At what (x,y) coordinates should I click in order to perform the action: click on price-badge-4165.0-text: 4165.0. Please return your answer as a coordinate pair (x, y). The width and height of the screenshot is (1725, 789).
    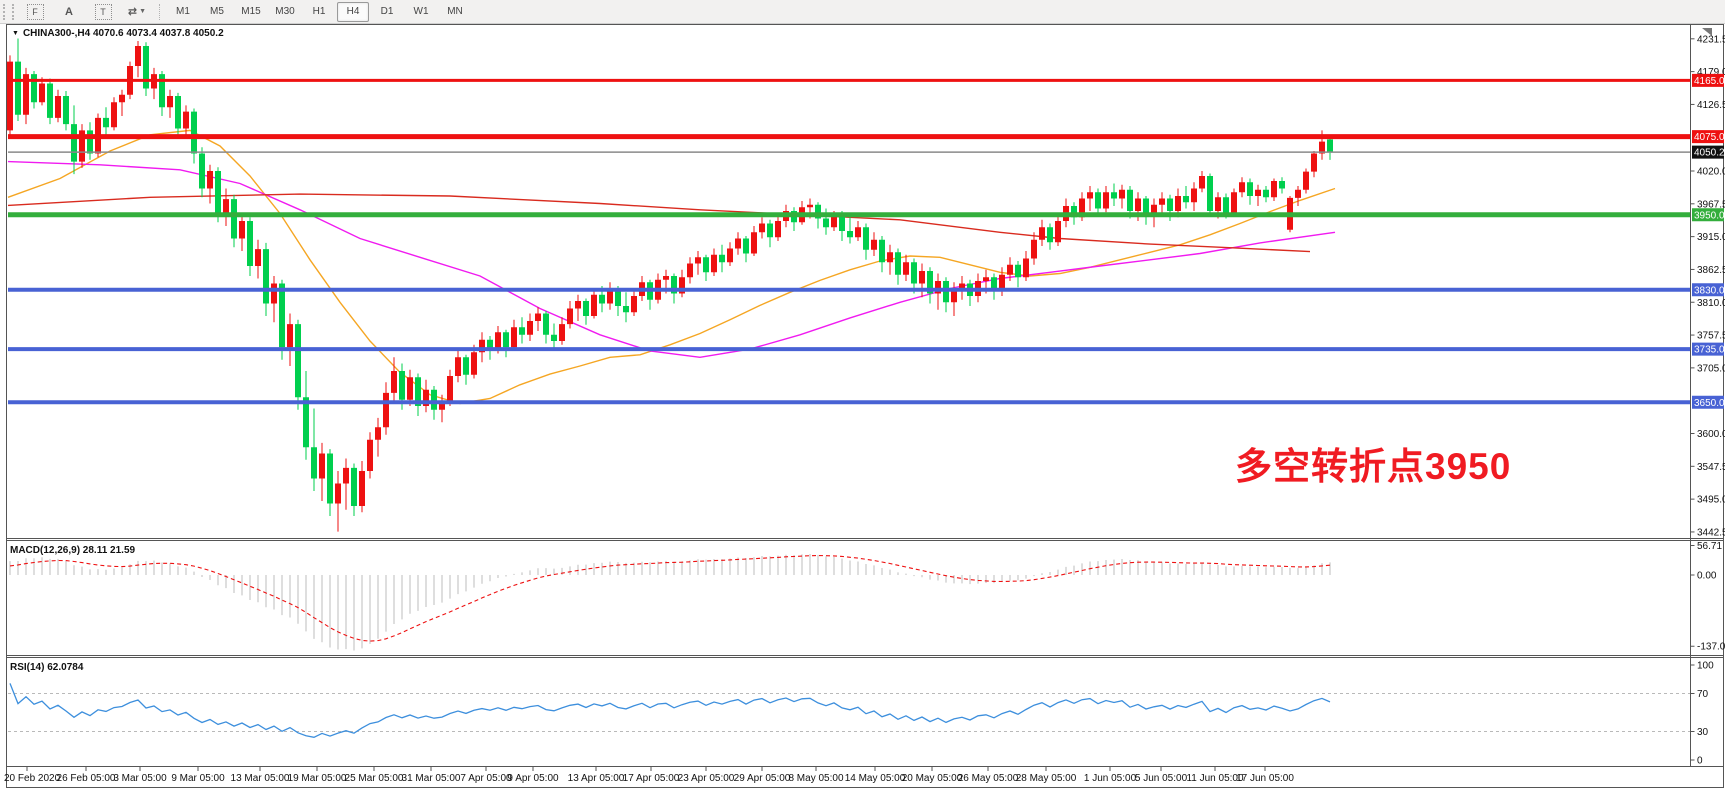
    Looking at the image, I should click on (1709, 81).